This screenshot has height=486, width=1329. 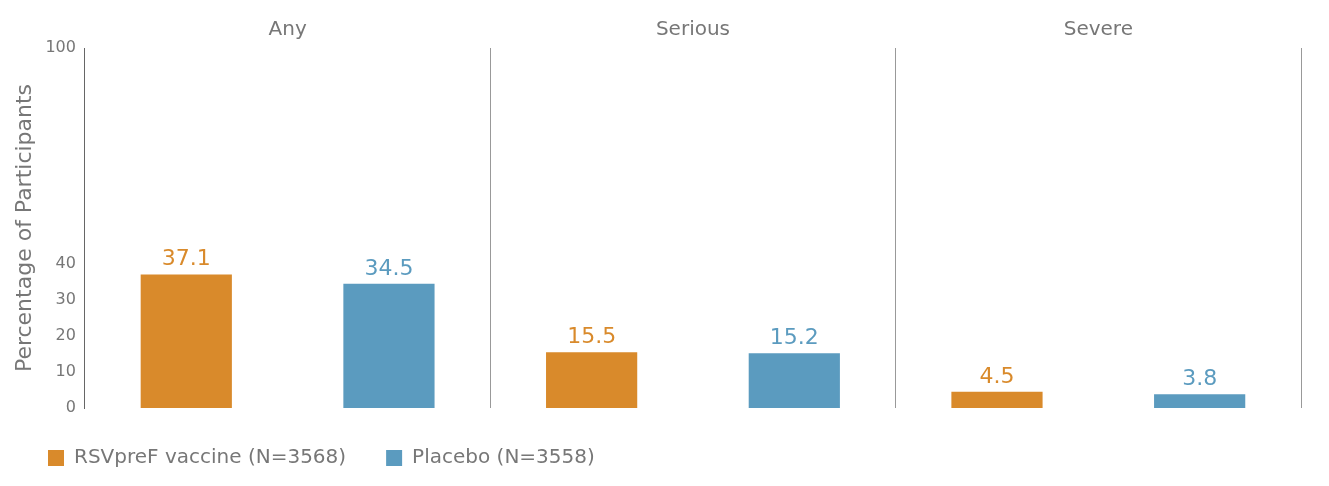 I want to click on data-label: 15.2, so click(x=794, y=336).